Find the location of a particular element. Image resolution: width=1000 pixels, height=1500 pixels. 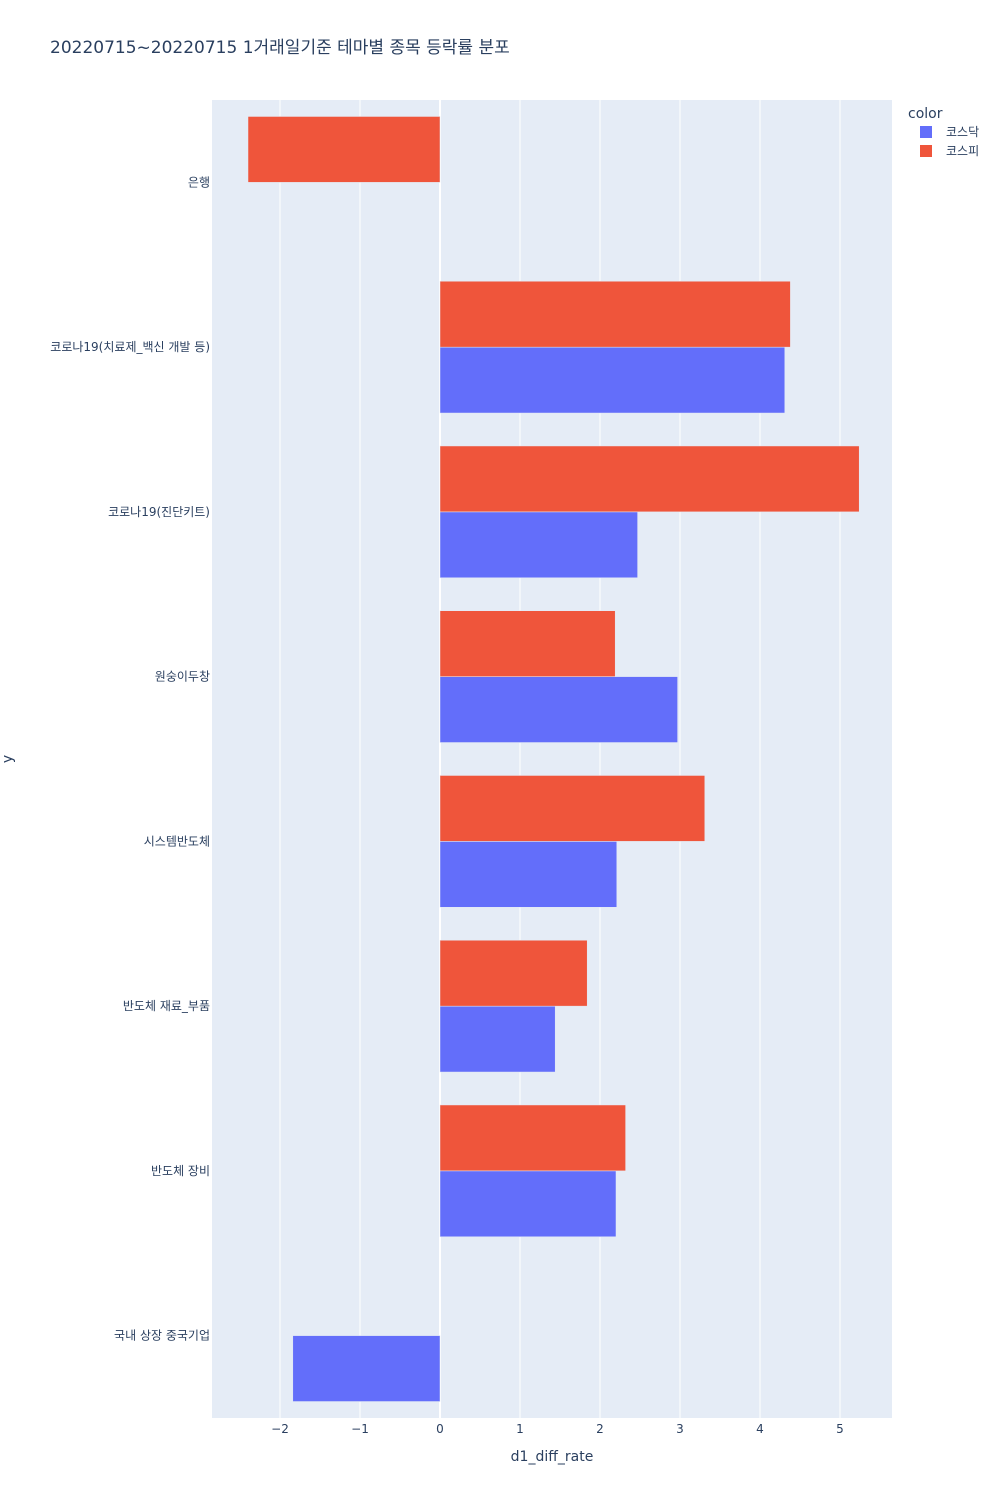

x-tick-label: 2 is located at coordinates (600, 1429).